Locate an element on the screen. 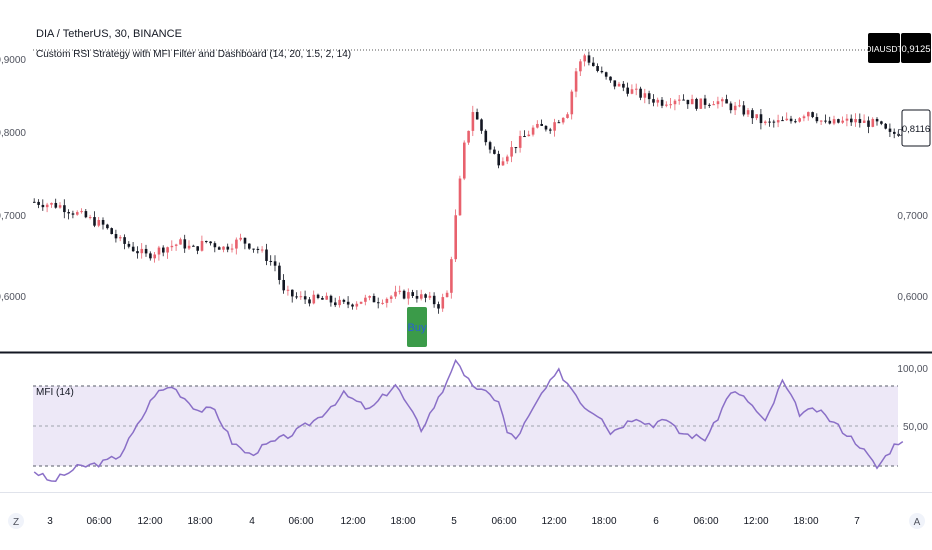  buy-signal-box is located at coordinates (417, 327).